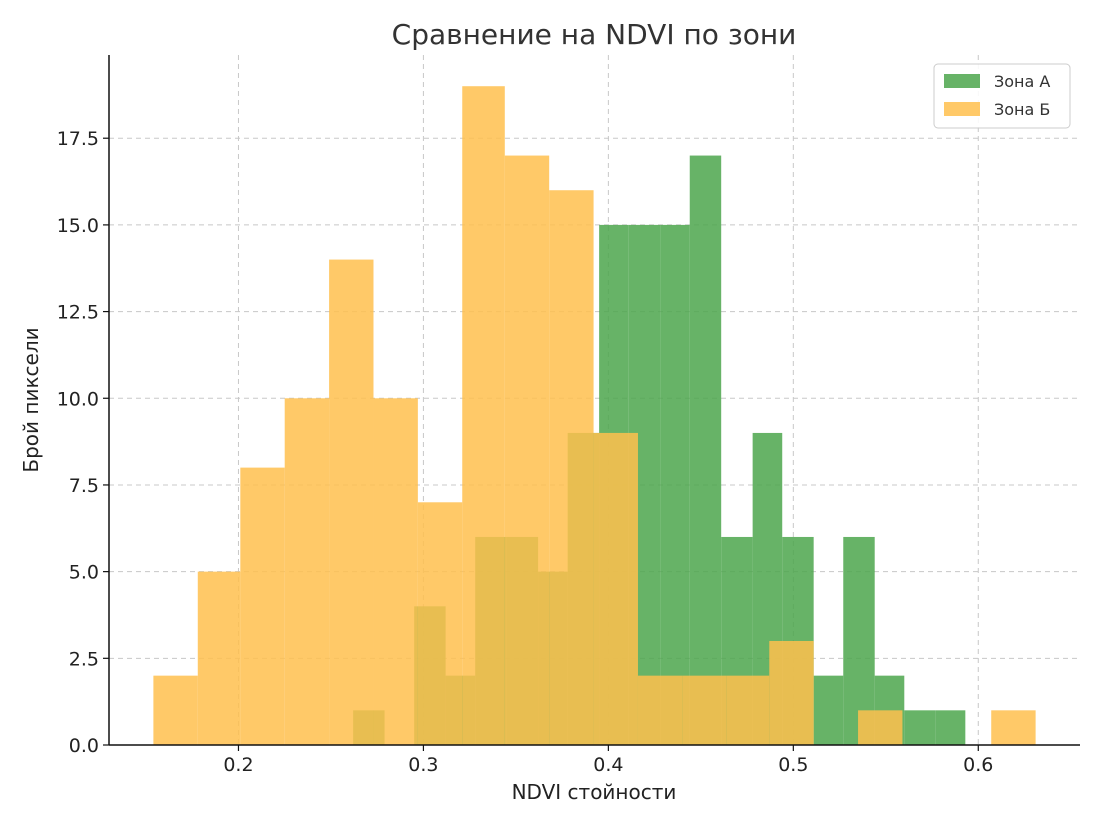  Describe the element at coordinates (793, 765) in the screenshot. I see `x-tick-label-3: 0.5` at that location.